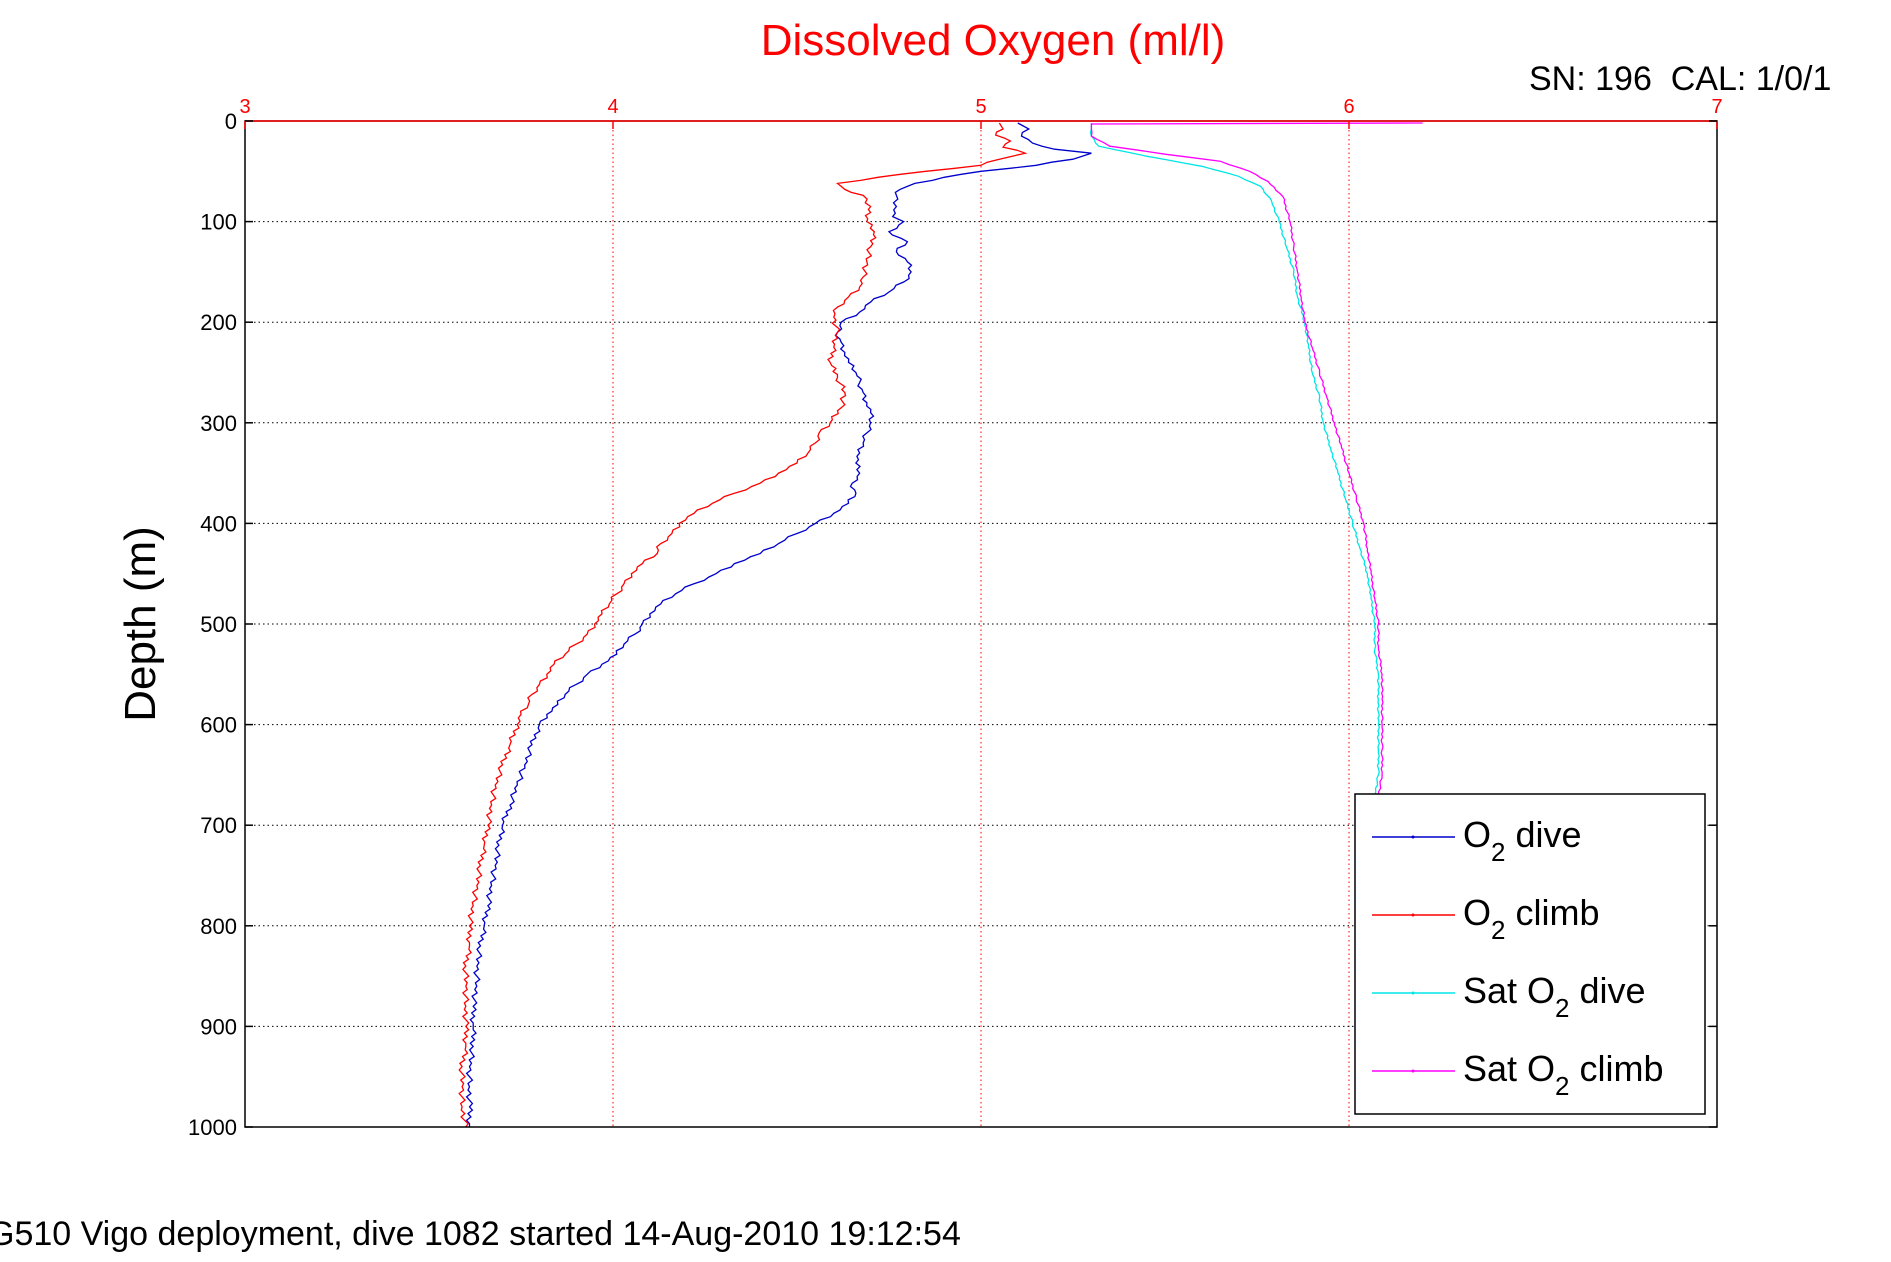 The height and width of the screenshot is (1262, 1891). Describe the element at coordinates (218, 926) in the screenshot. I see `y-tick-label: 800` at that location.